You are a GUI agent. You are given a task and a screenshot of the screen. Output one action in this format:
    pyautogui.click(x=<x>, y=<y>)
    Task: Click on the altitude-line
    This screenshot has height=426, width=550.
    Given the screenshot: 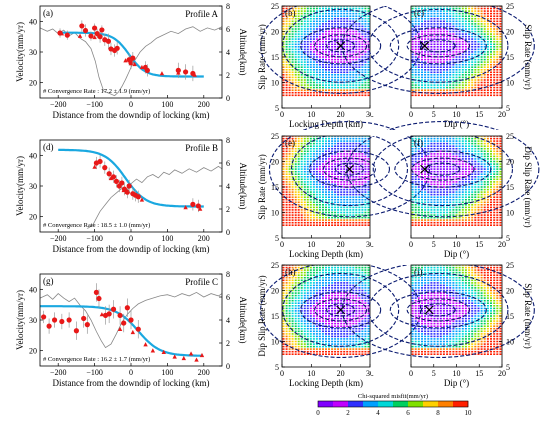 What is the action you would take?
    pyautogui.click(x=131, y=61)
    